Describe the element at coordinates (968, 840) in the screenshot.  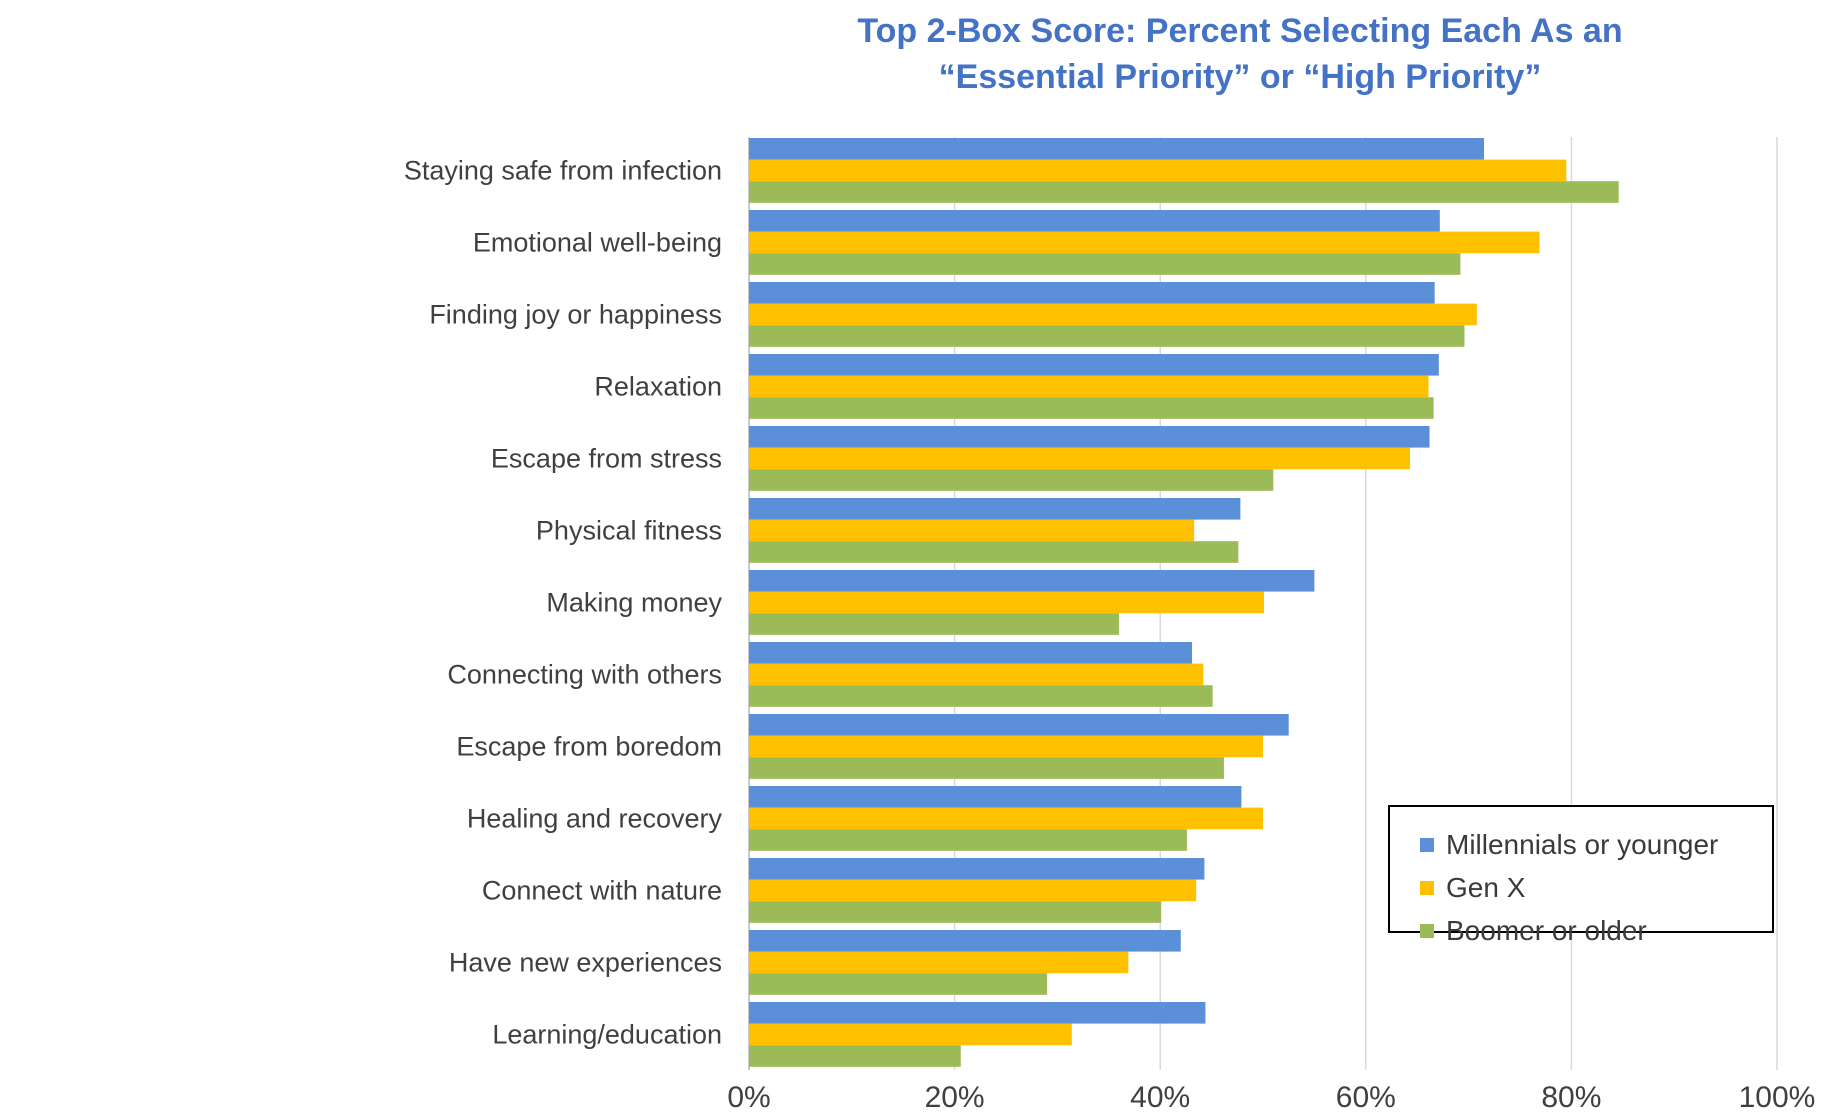
I see `bar-healing-and-recovery-boomer-or-older` at that location.